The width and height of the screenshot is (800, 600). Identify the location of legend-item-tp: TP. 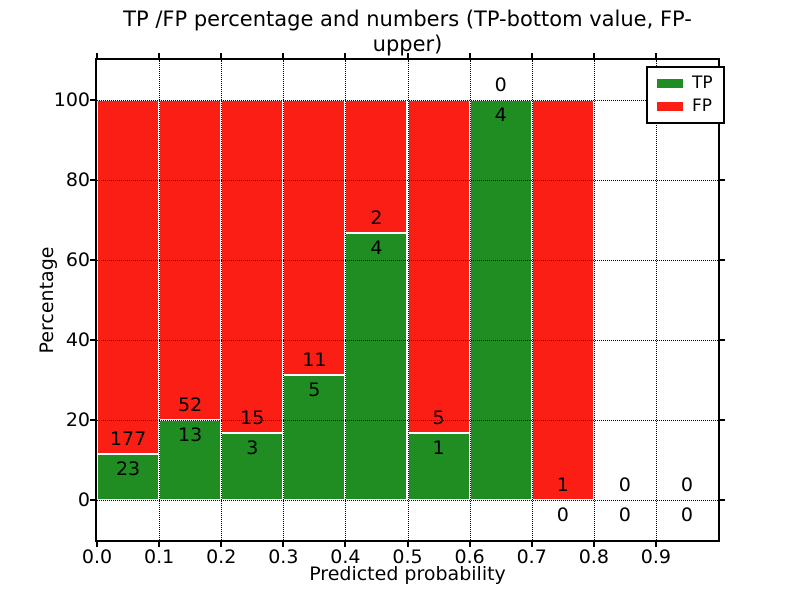
(685, 83).